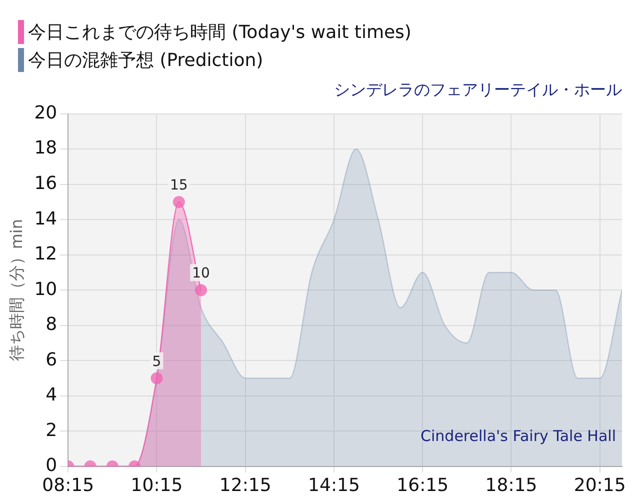 The width and height of the screenshot is (640, 500). What do you see at coordinates (334, 485) in the screenshot?
I see `x-tick-label: 14:15` at bounding box center [334, 485].